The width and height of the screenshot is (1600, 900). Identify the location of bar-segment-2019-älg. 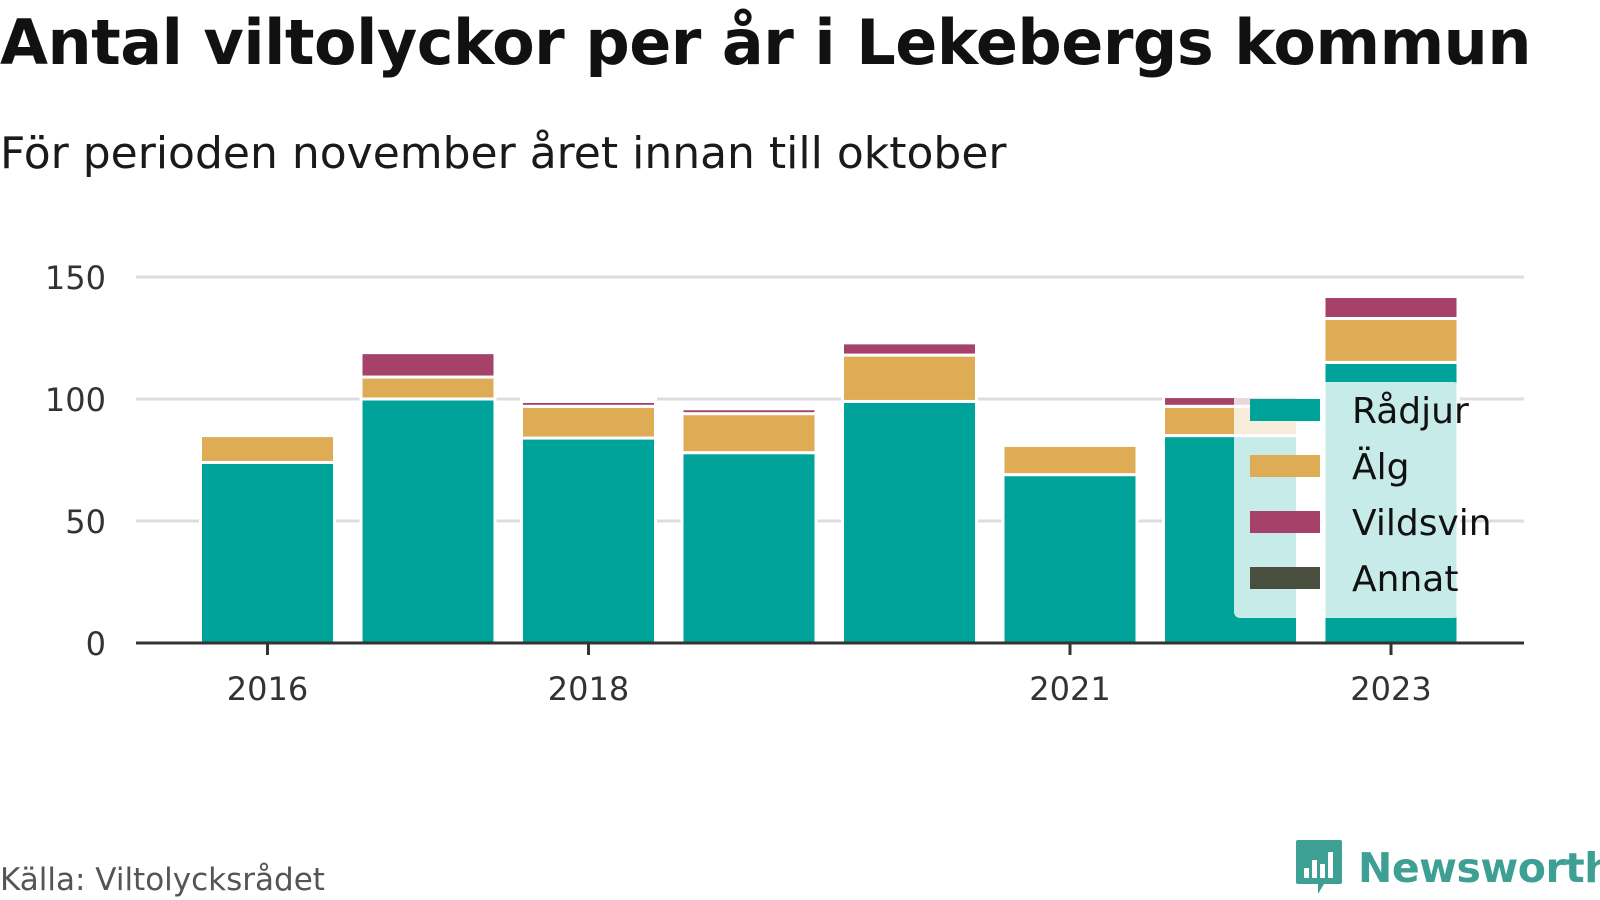
(749, 433).